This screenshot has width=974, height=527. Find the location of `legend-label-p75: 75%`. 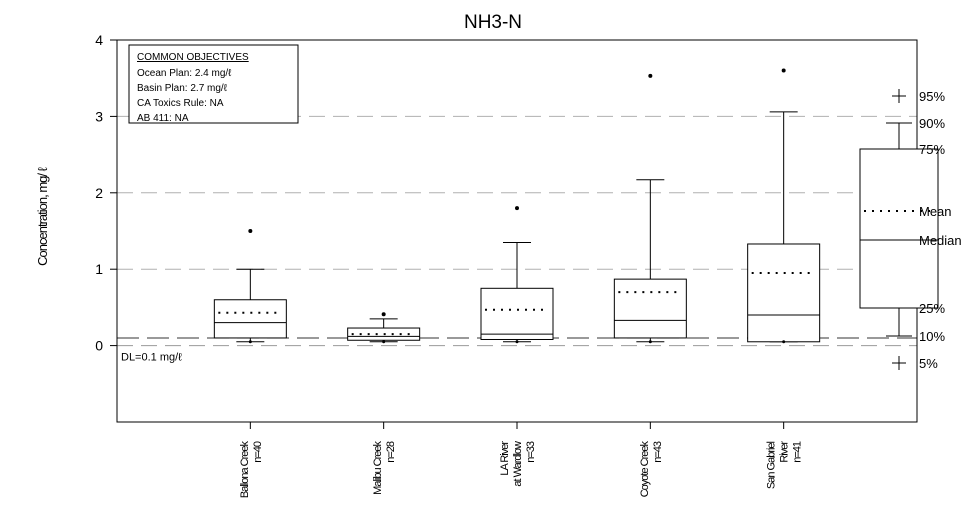

legend-label-p75: 75% is located at coordinates (932, 149).